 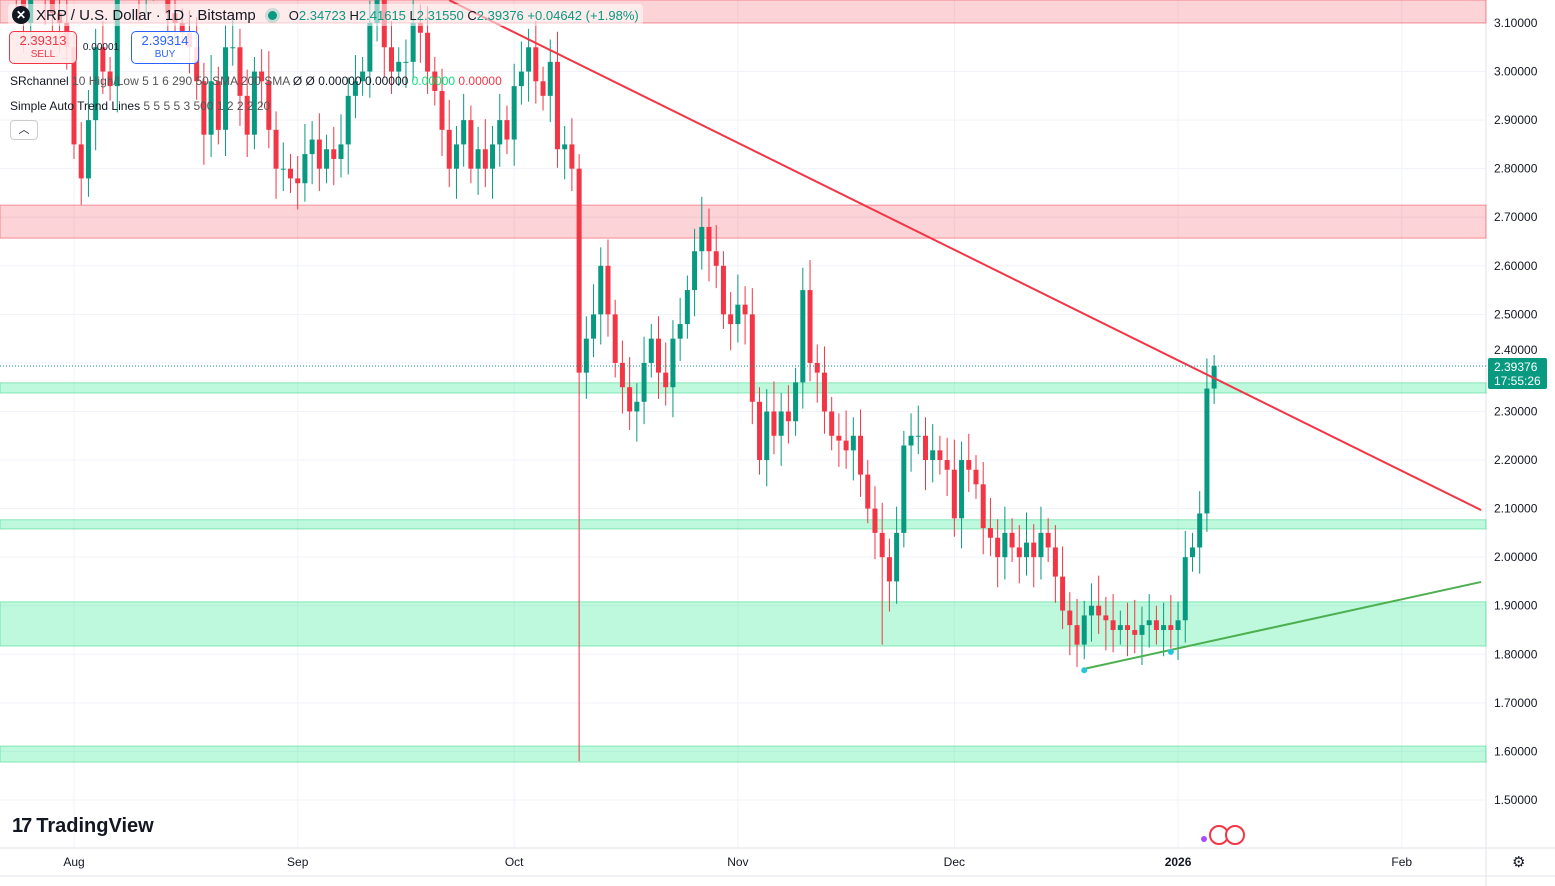 I want to click on y-tick-label: 1.70000, so click(x=1516, y=703).